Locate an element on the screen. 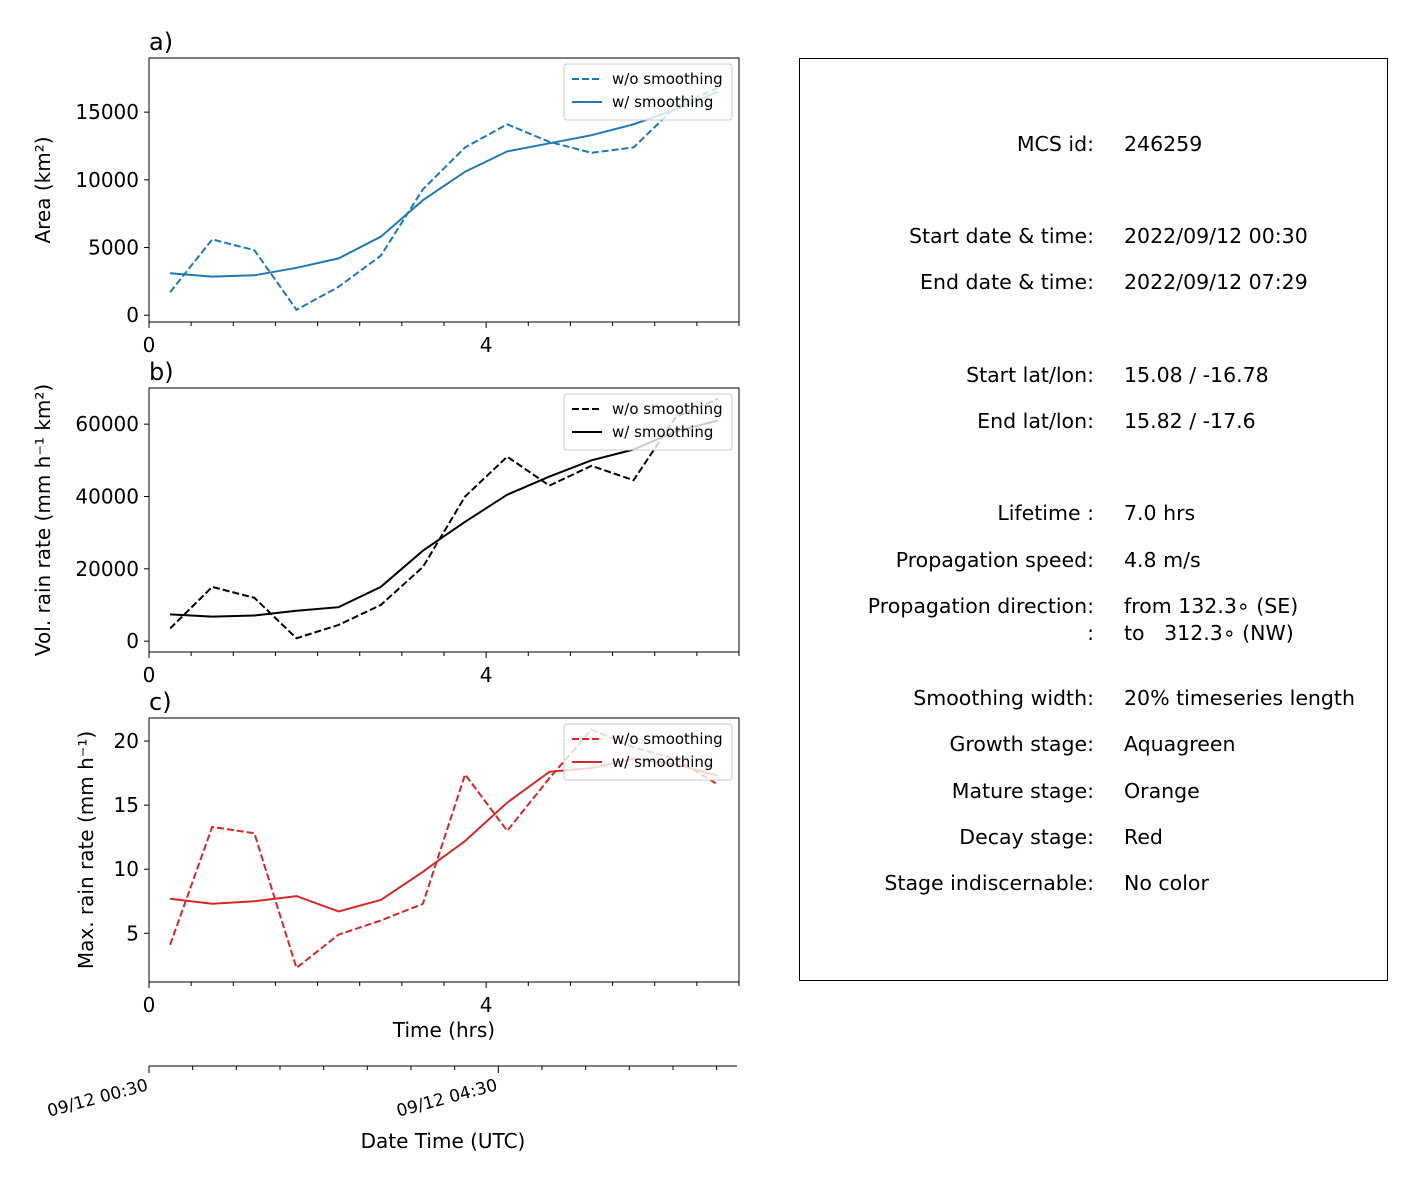 Image resolution: width=1419 pixels, height=1181 pixels. info-value: 15.82 / -17.6 is located at coordinates (1190, 421).